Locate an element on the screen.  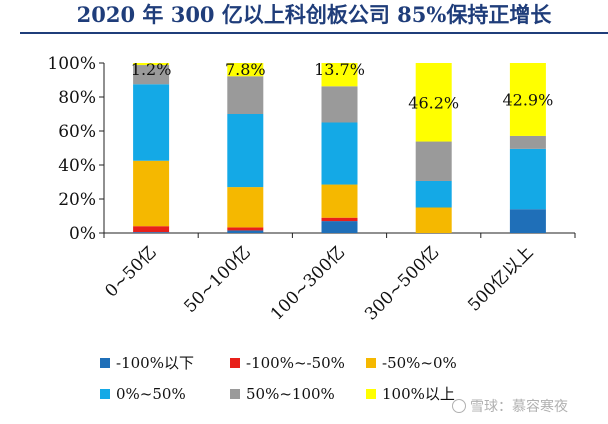
page-title: 2020 年 300 亿以上科创板公司 85%保持正增长 is located at coordinates (314, 14).